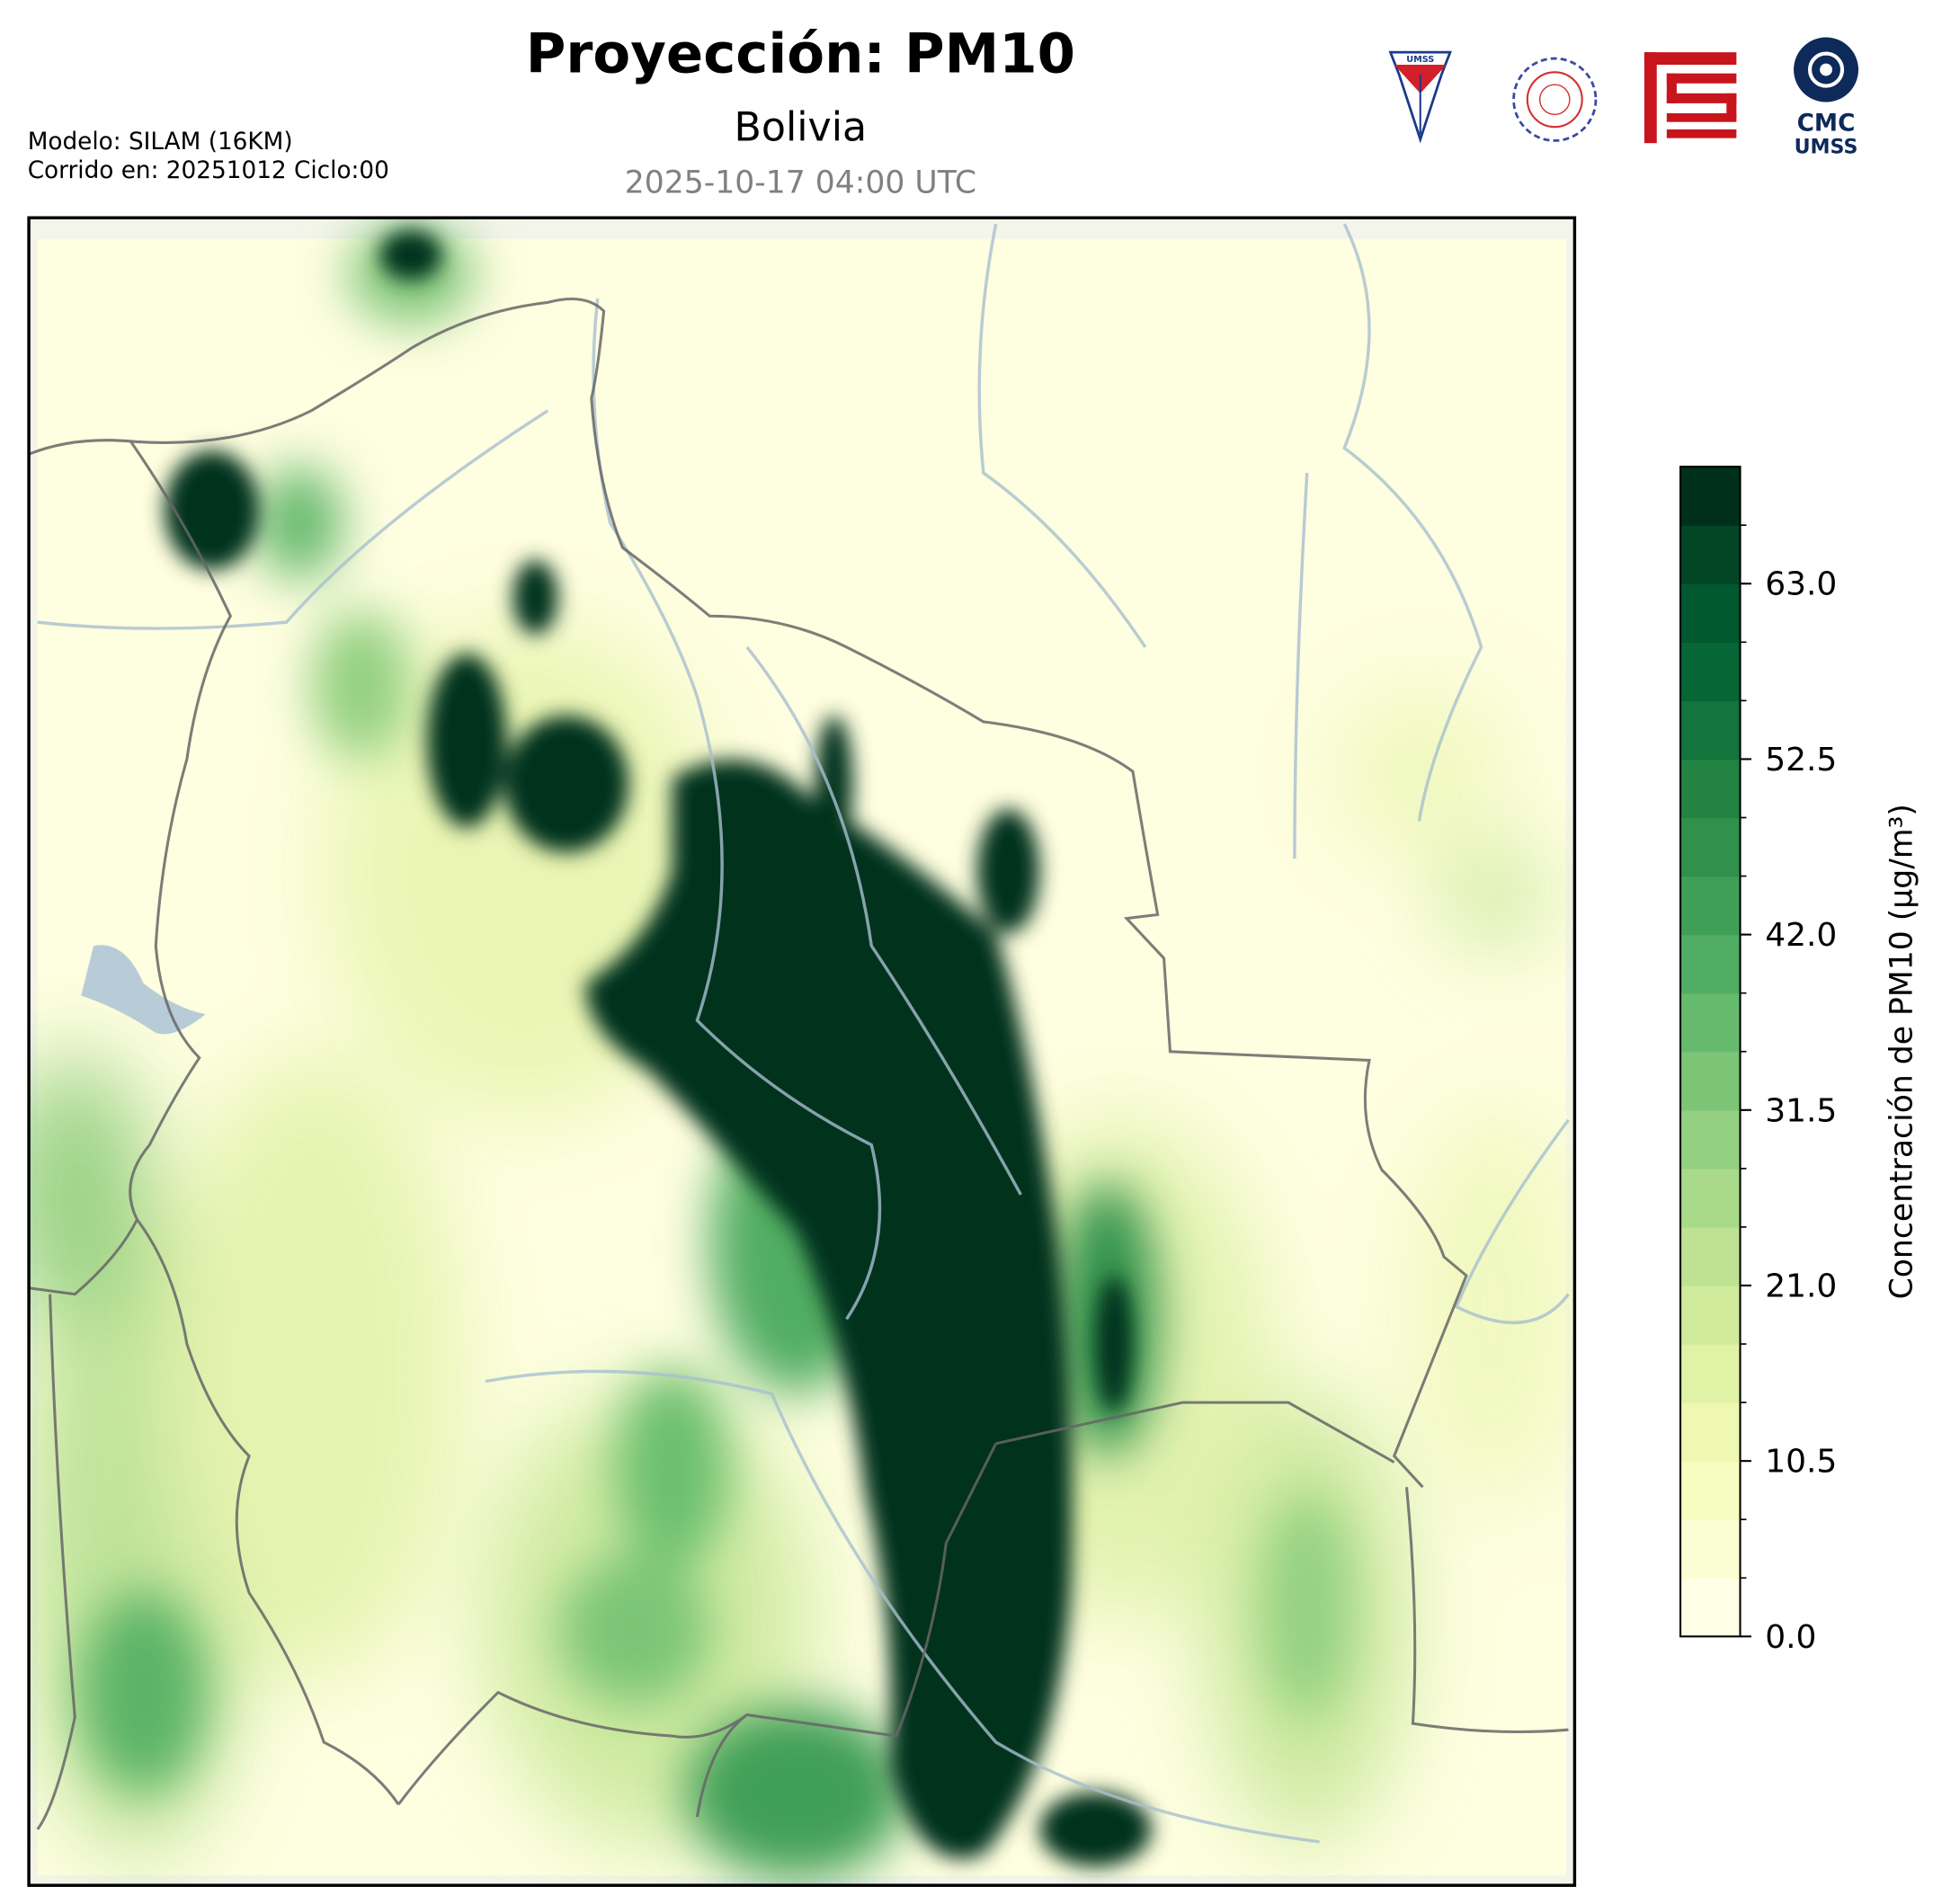  What do you see at coordinates (800, 127) in the screenshot?
I see `subtitle: Bolivia` at bounding box center [800, 127].